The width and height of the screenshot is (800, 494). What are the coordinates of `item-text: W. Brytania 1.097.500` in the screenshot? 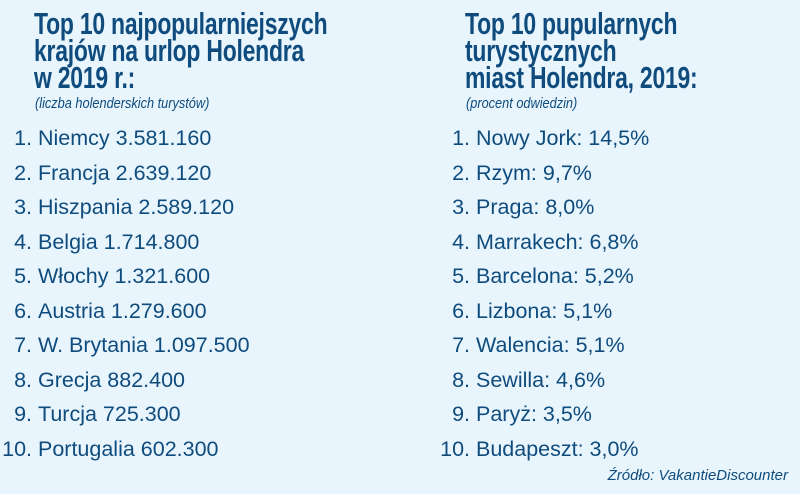 It's located at (144, 345).